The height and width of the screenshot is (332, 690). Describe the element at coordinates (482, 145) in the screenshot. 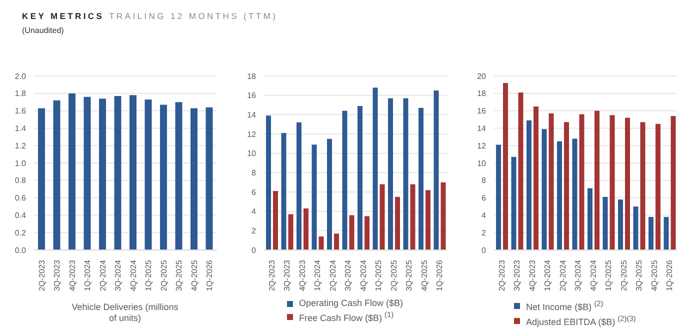

I see `y-tick-label: 12` at that location.